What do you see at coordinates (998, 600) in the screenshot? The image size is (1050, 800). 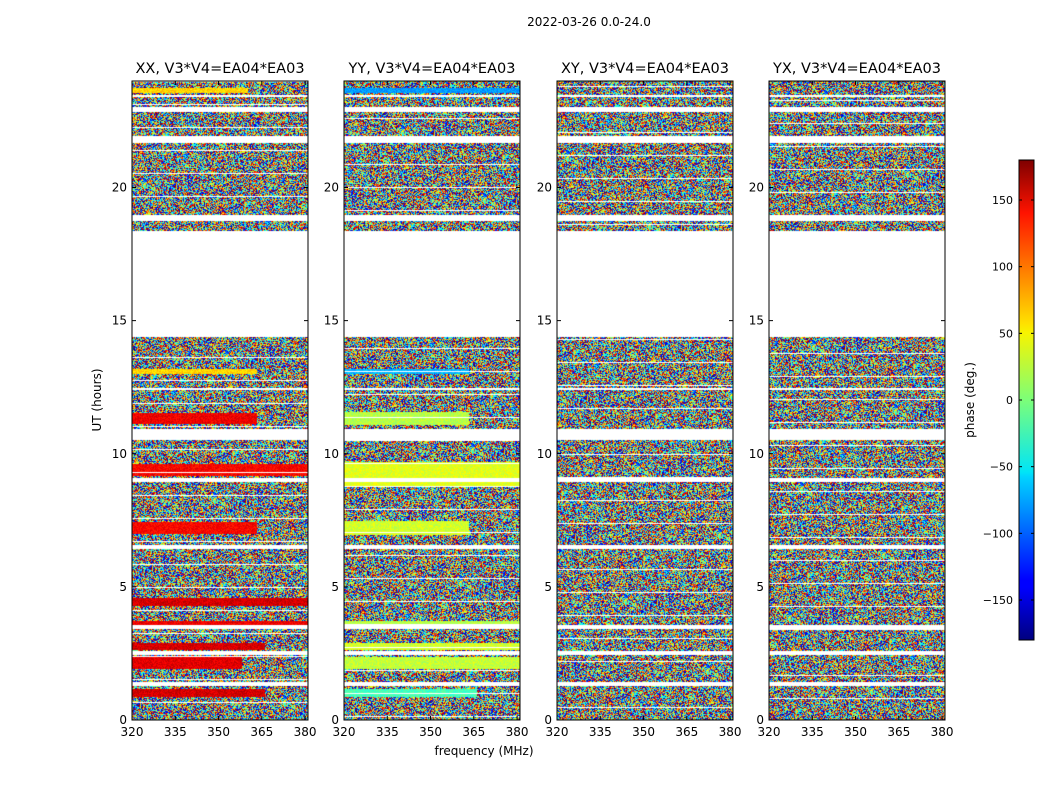 I see `colorbar-tick-label: −150` at bounding box center [998, 600].